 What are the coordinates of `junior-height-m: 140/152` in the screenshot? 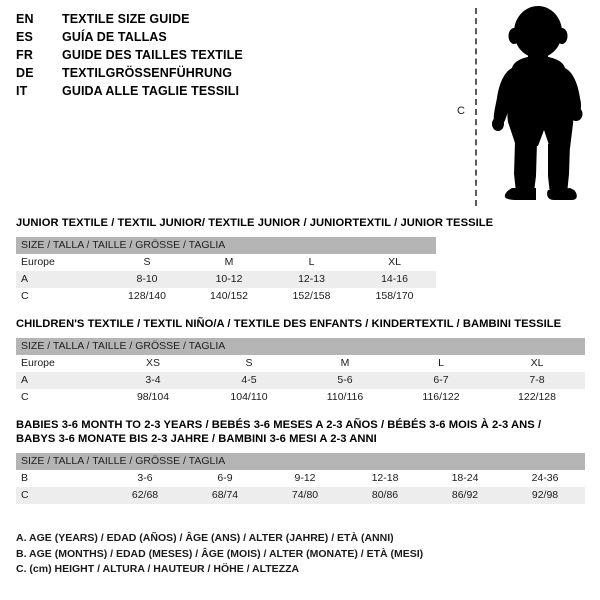 It's located at (229, 296).